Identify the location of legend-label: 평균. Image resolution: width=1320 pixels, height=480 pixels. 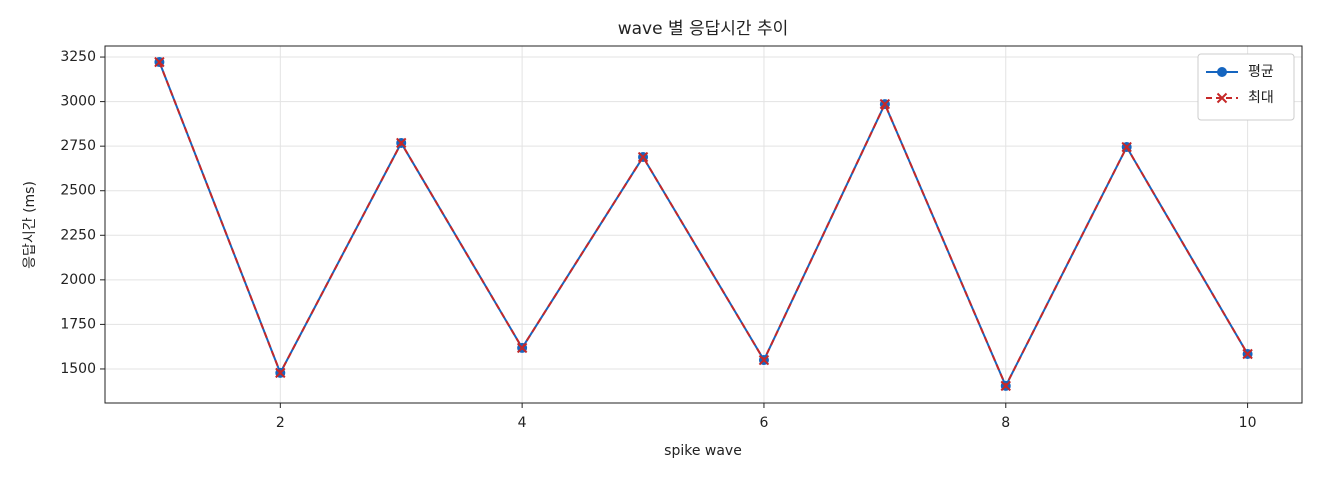
(1261, 72).